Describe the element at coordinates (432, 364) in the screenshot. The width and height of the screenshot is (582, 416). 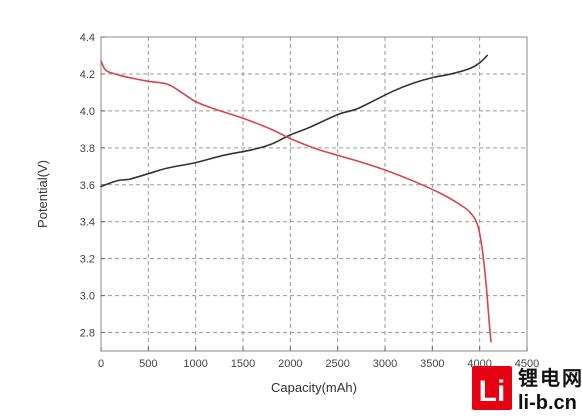
I see `x-tick-label: 3500` at that location.